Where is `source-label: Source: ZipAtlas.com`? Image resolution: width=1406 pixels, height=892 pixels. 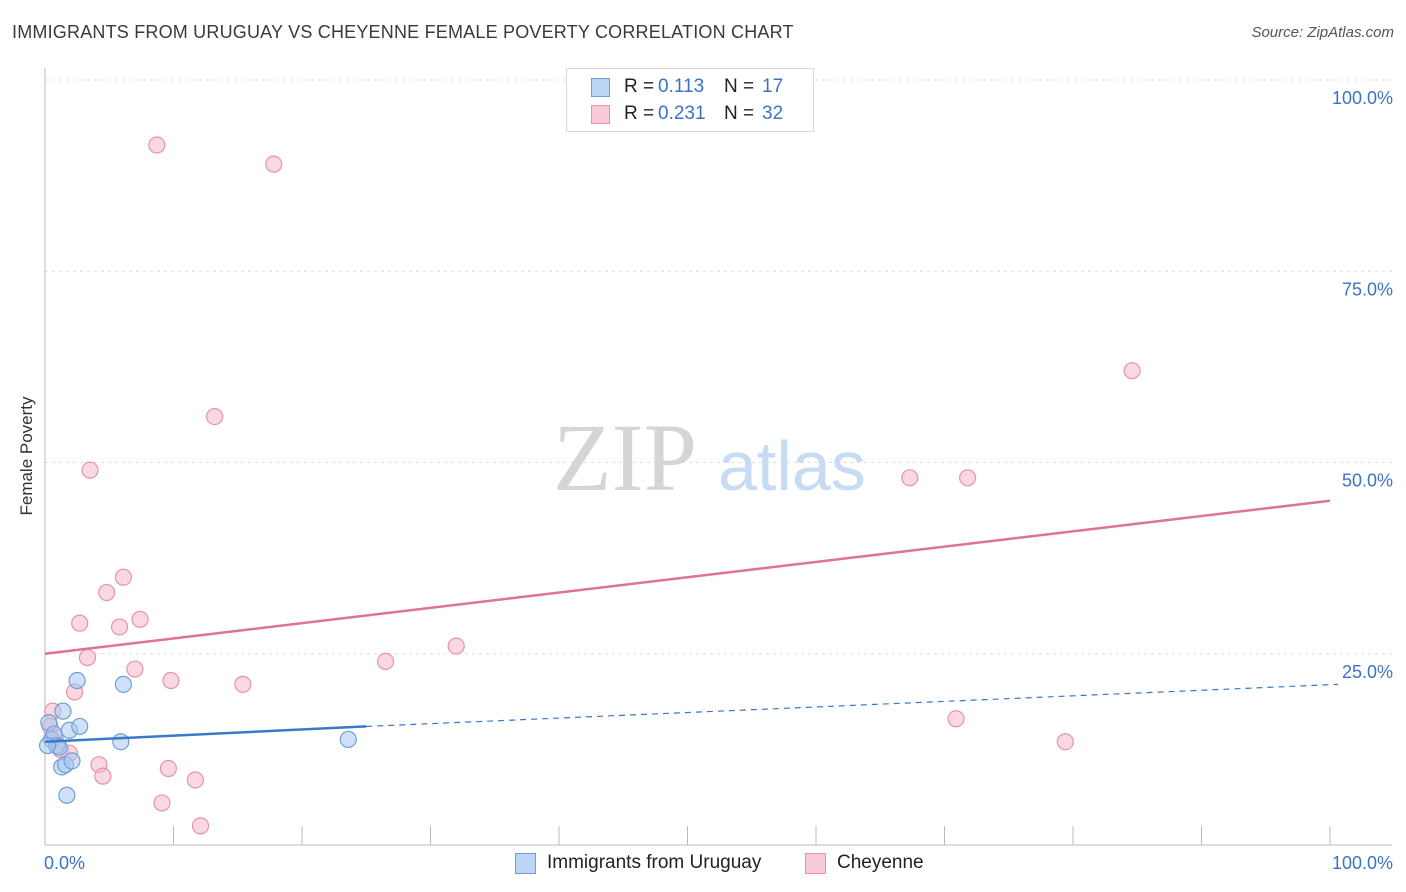
source-label: Source: ZipAtlas.com is located at coordinates (1322, 32).